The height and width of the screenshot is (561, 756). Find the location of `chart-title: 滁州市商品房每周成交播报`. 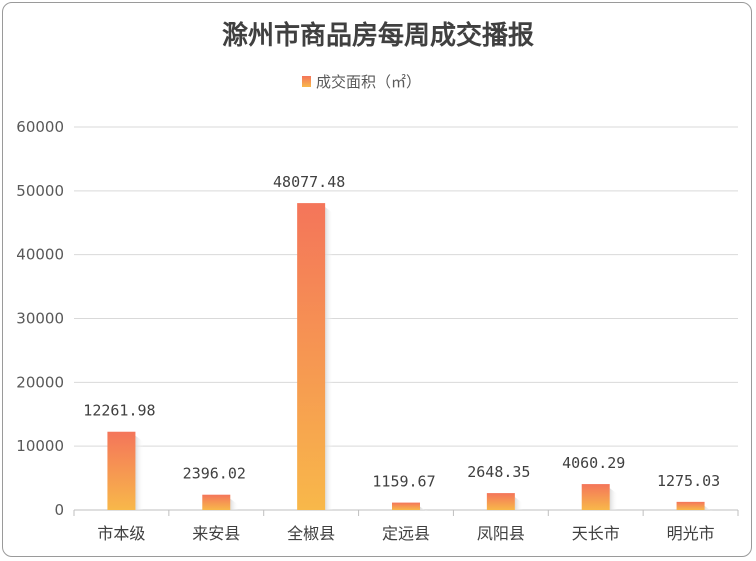

chart-title: 滁州市商品房每周成交播报 is located at coordinates (378, 35).